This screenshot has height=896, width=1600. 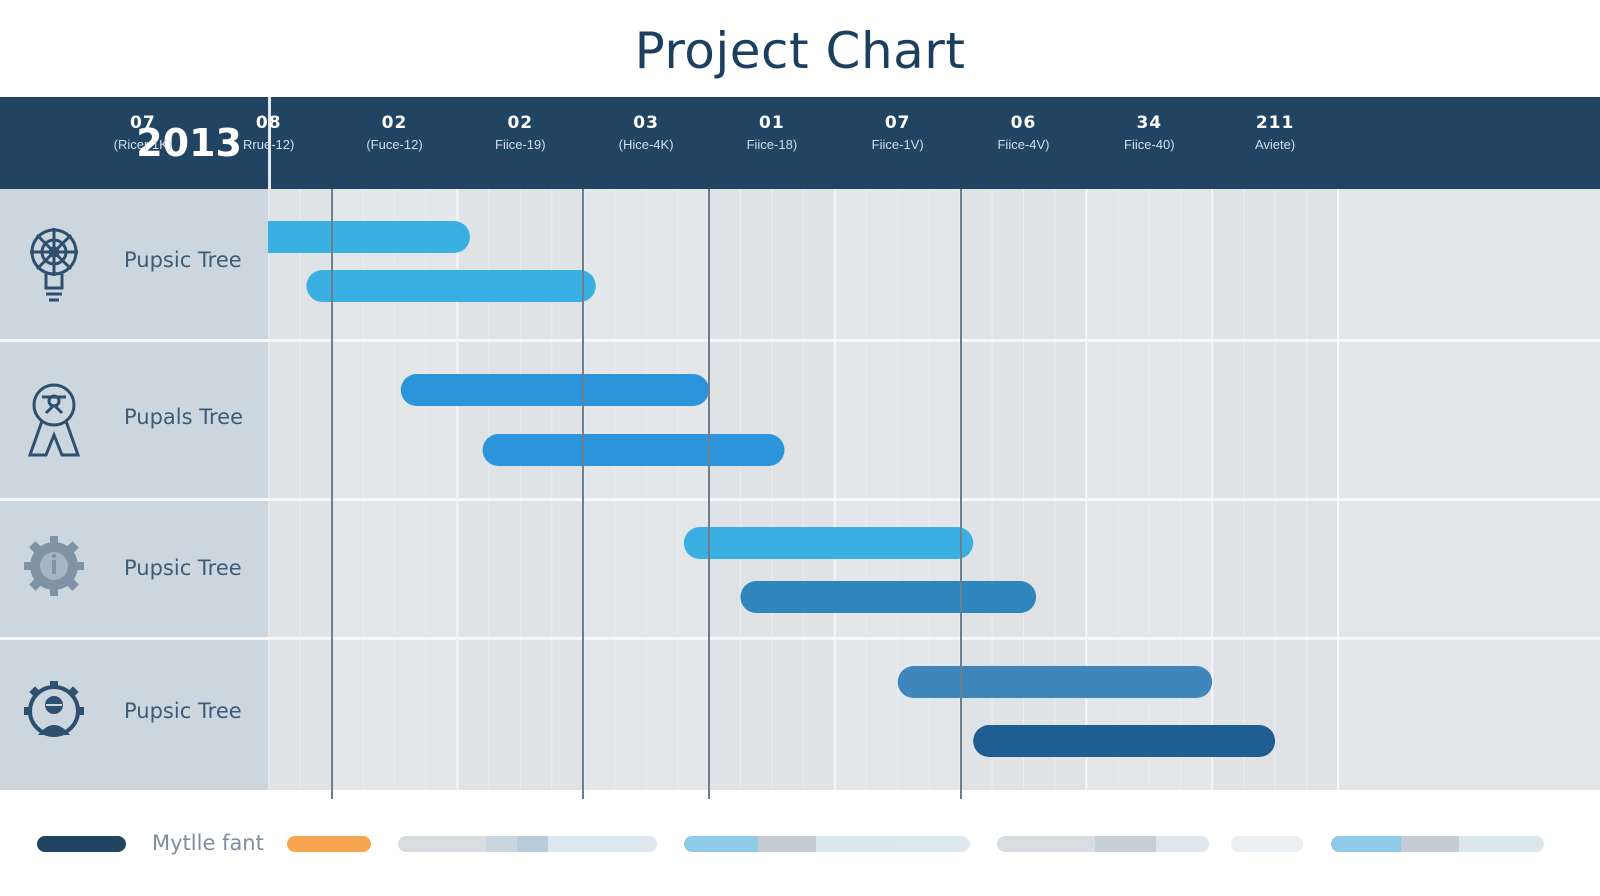 I want to click on column-sublabel: Rrue-12), so click(x=269, y=144).